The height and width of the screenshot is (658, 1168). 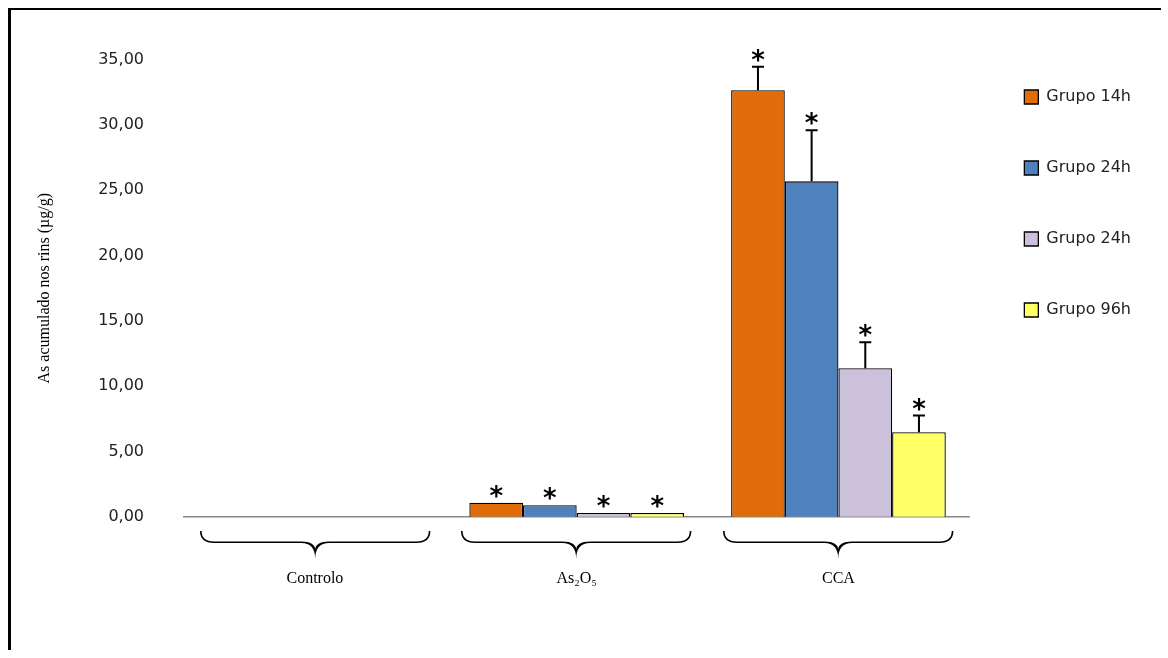 I want to click on x-tick-label: CCA, so click(x=839, y=577).